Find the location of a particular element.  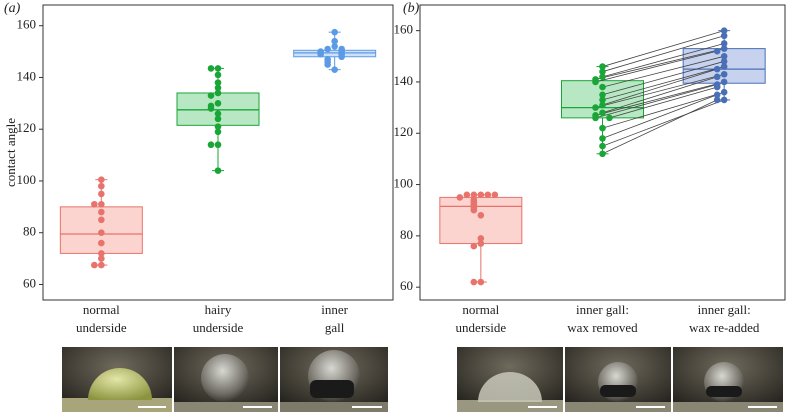

x-tick-label: wax re-added is located at coordinates (724, 327).